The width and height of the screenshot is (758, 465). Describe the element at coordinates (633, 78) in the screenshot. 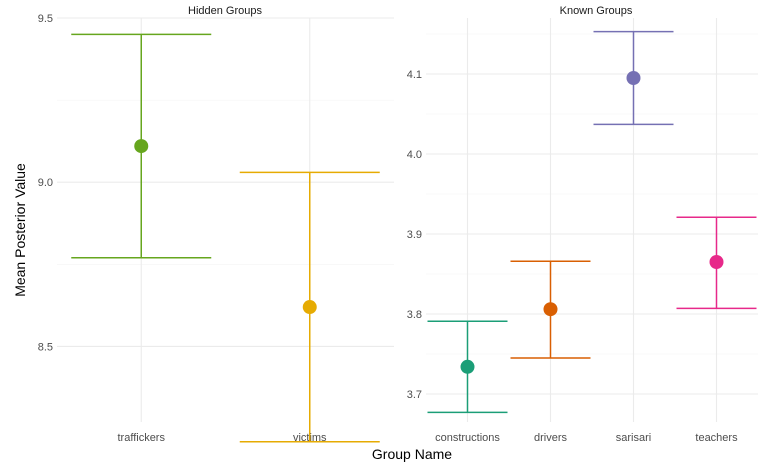

I see `mean-point-sarisari` at that location.